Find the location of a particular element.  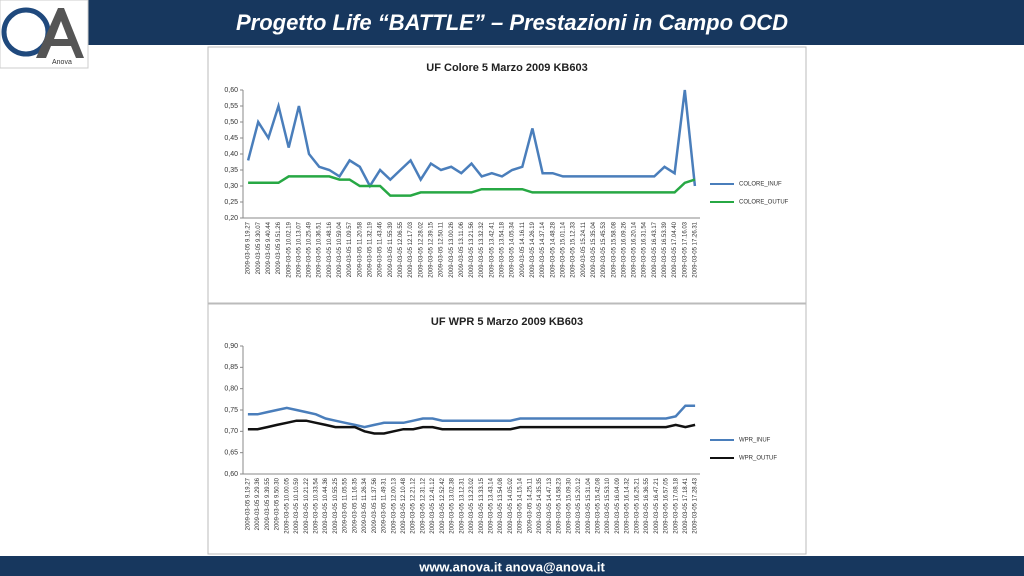

x-tick-label: 2009-03-05 12.31.12 is located at coordinates (423, 505).